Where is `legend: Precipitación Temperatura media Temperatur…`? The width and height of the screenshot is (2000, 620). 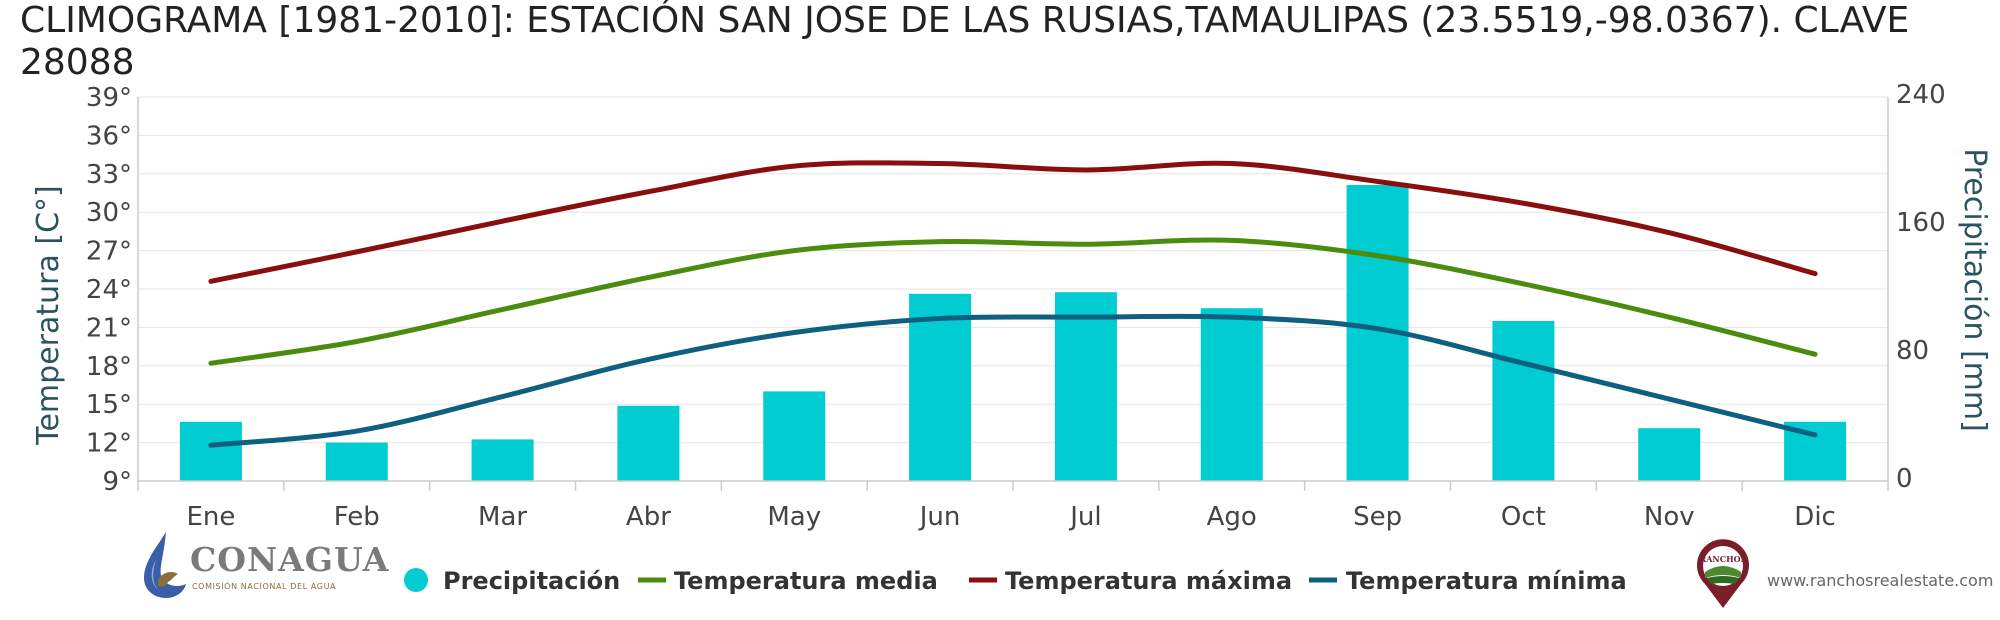
legend: Precipitación Temperatura media Temperatur… is located at coordinates (1015, 581).